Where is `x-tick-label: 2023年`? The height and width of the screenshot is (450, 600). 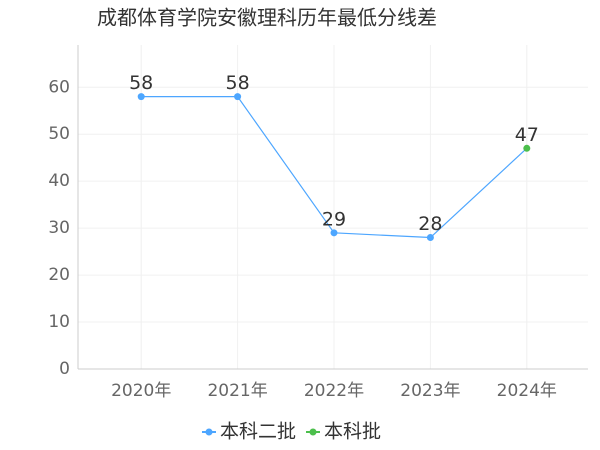 x-tick-label: 2023年 is located at coordinates (430, 391).